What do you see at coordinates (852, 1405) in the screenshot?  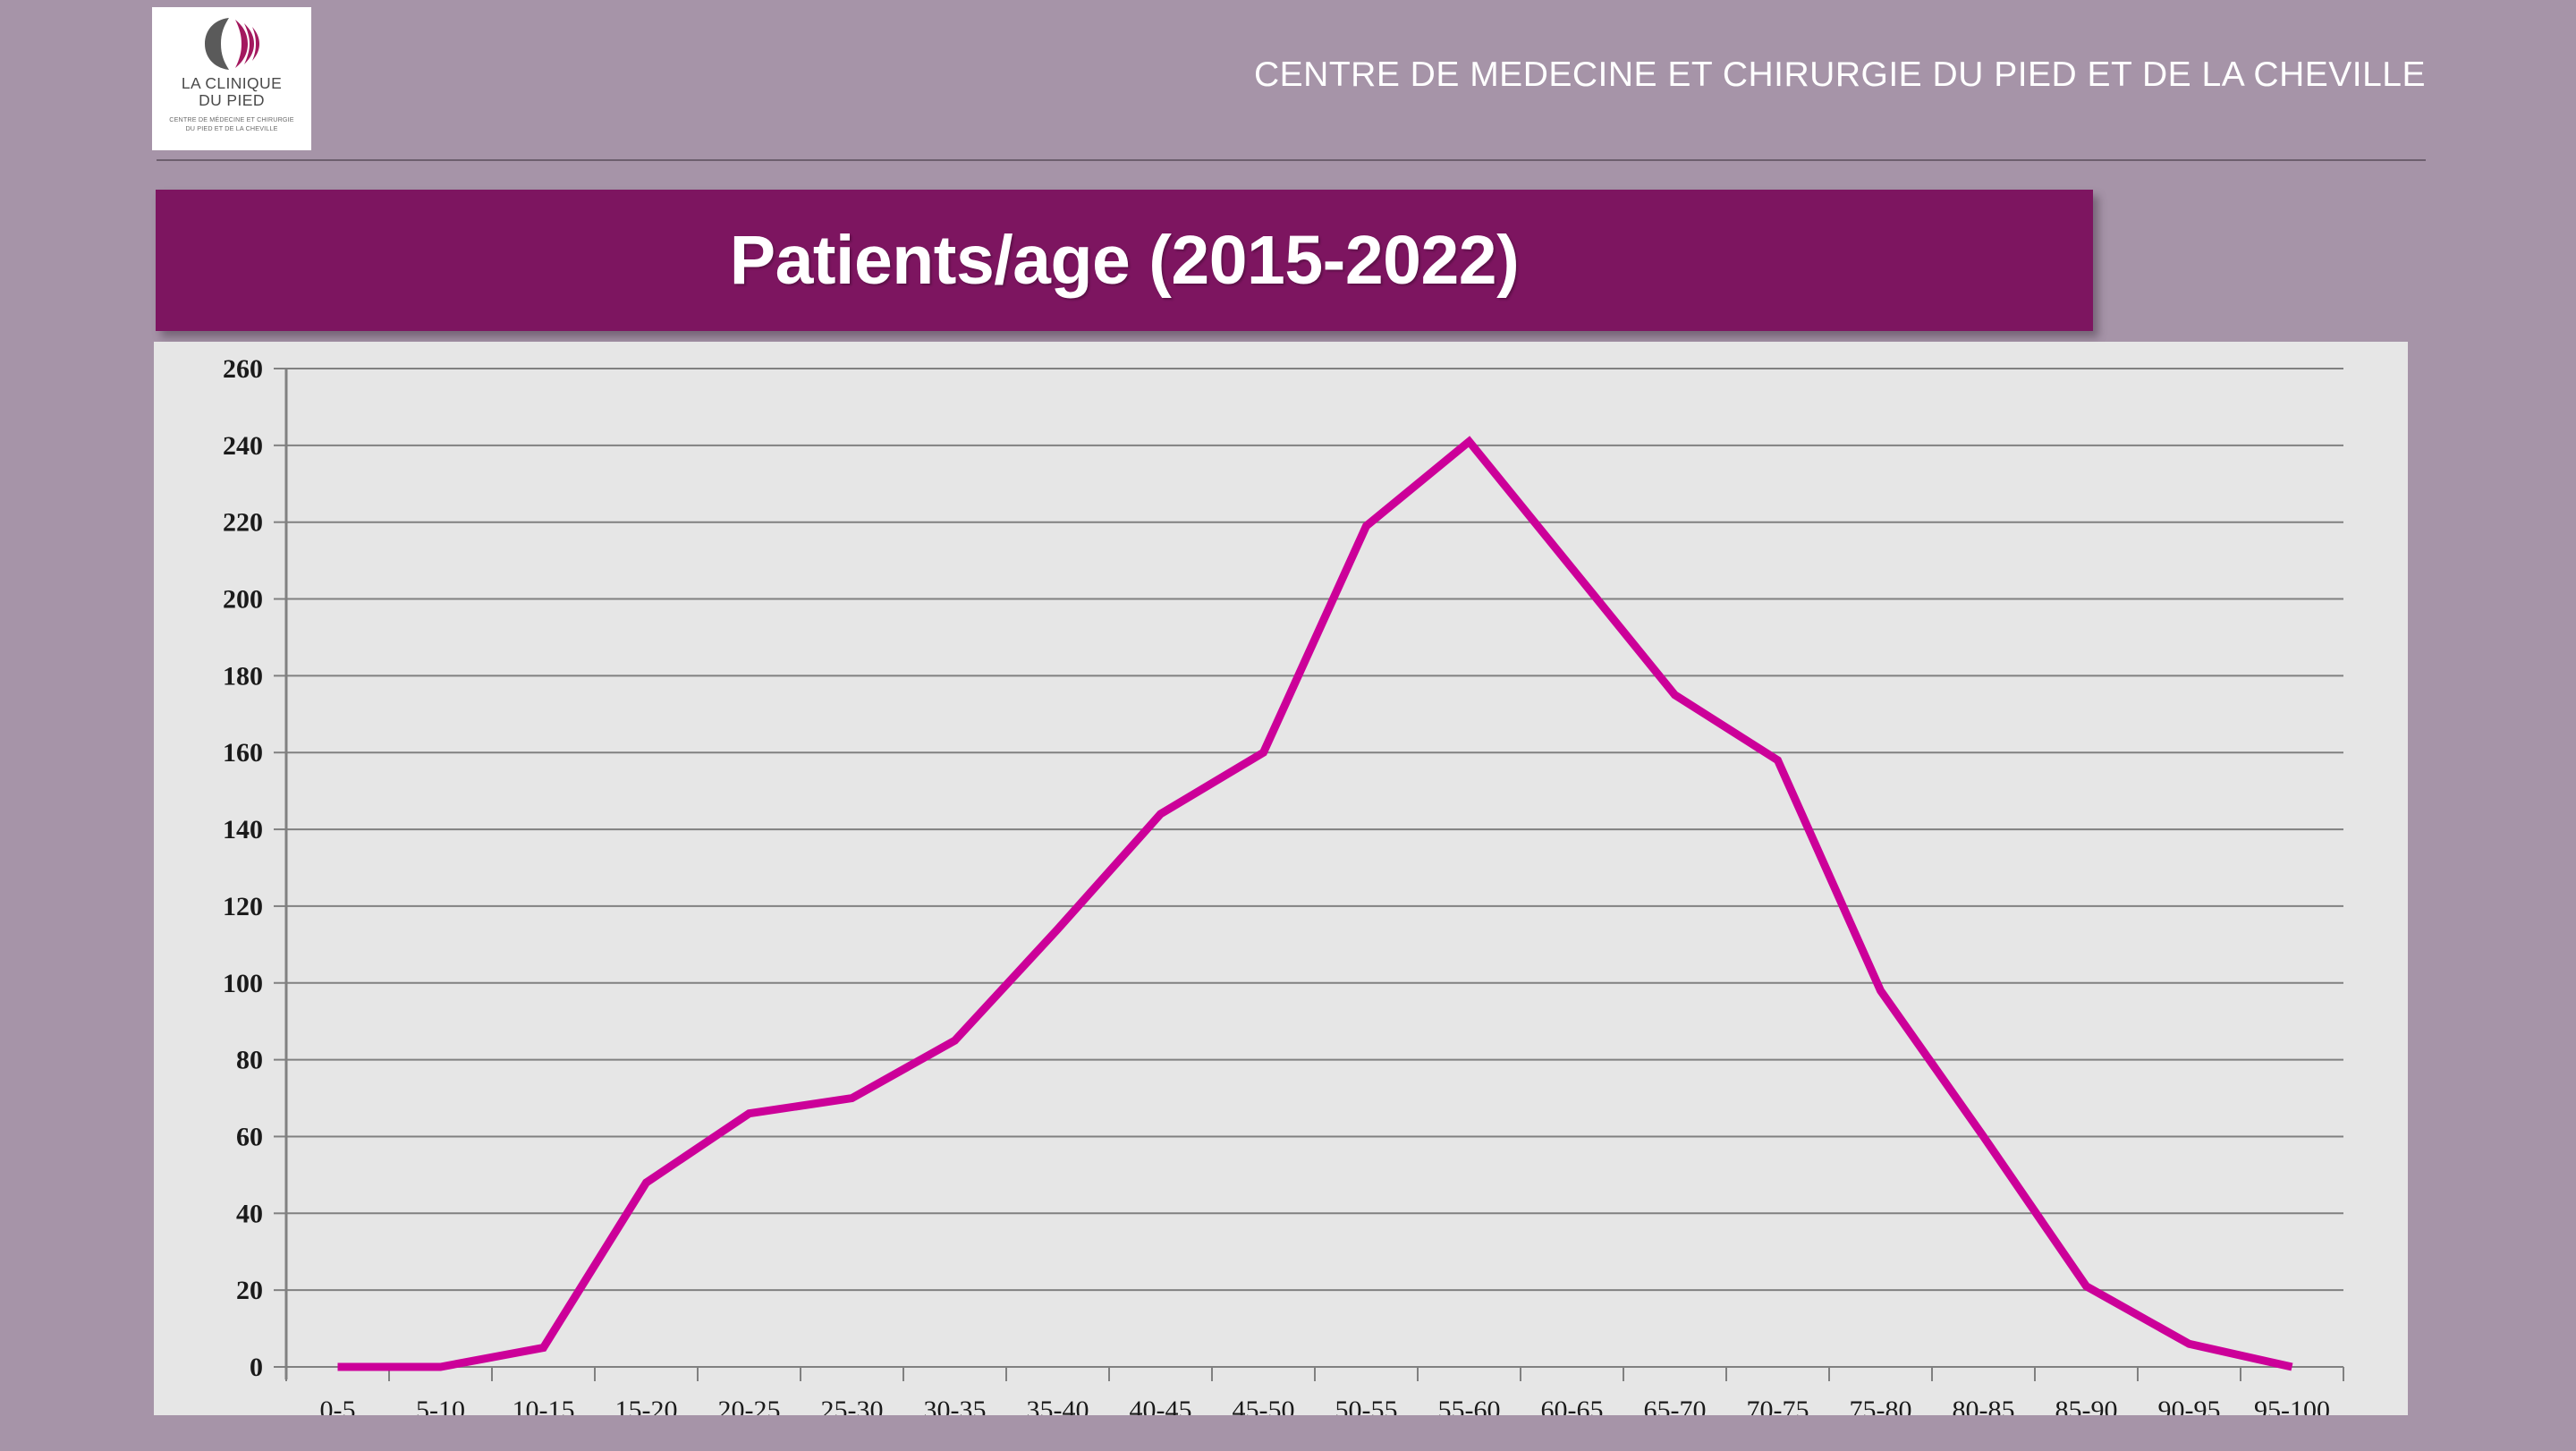 I see `x-axis-tick-label: 25-30` at bounding box center [852, 1405].